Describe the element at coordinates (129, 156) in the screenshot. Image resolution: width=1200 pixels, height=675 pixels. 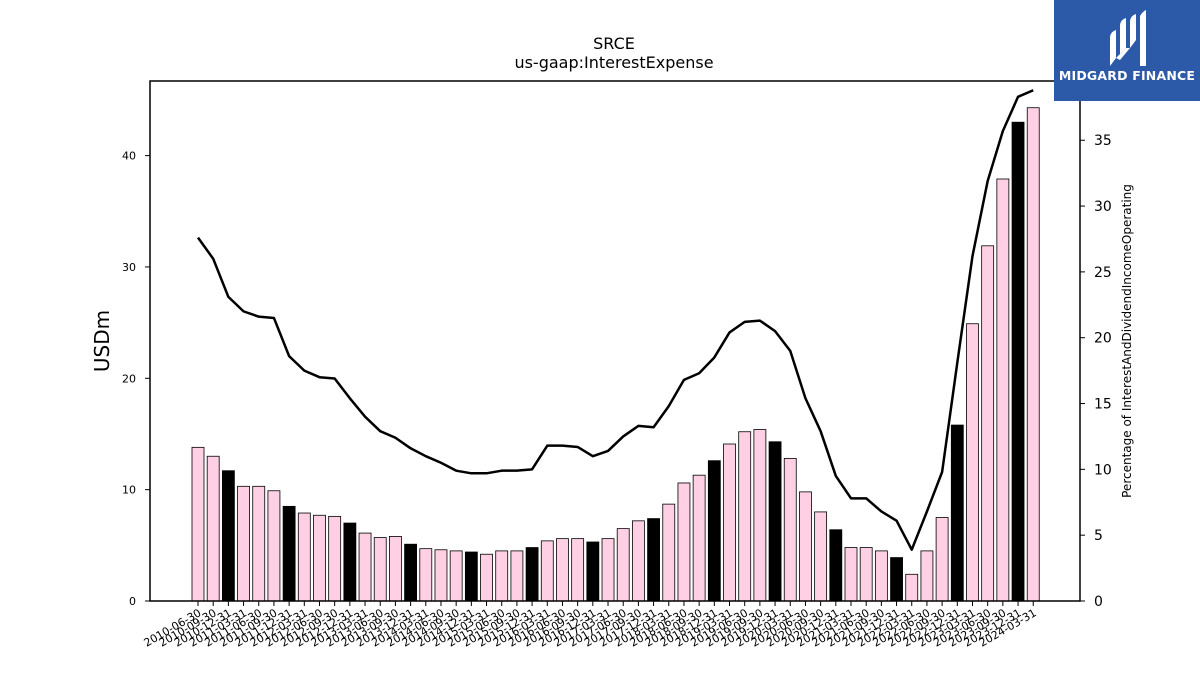
I see `y-tick-label: 40` at that location.